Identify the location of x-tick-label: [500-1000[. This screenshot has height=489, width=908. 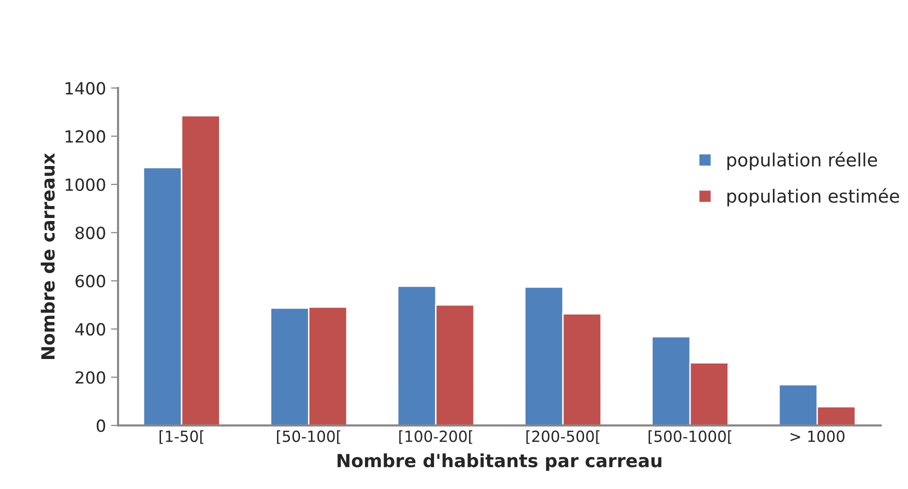
(690, 437).